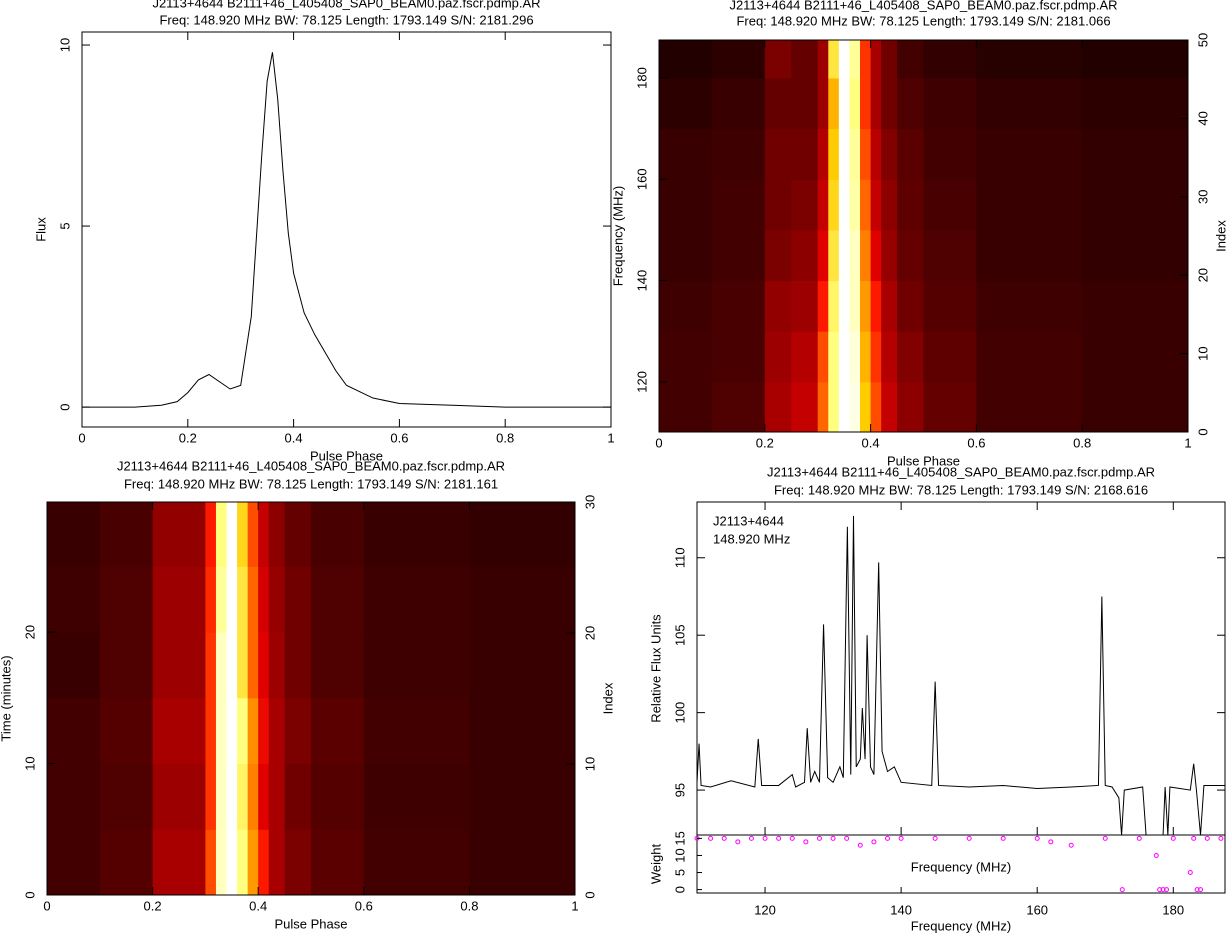 This screenshot has height=935, width=1226. Describe the element at coordinates (29, 894) in the screenshot. I see `y-tick-label: 0` at that location.